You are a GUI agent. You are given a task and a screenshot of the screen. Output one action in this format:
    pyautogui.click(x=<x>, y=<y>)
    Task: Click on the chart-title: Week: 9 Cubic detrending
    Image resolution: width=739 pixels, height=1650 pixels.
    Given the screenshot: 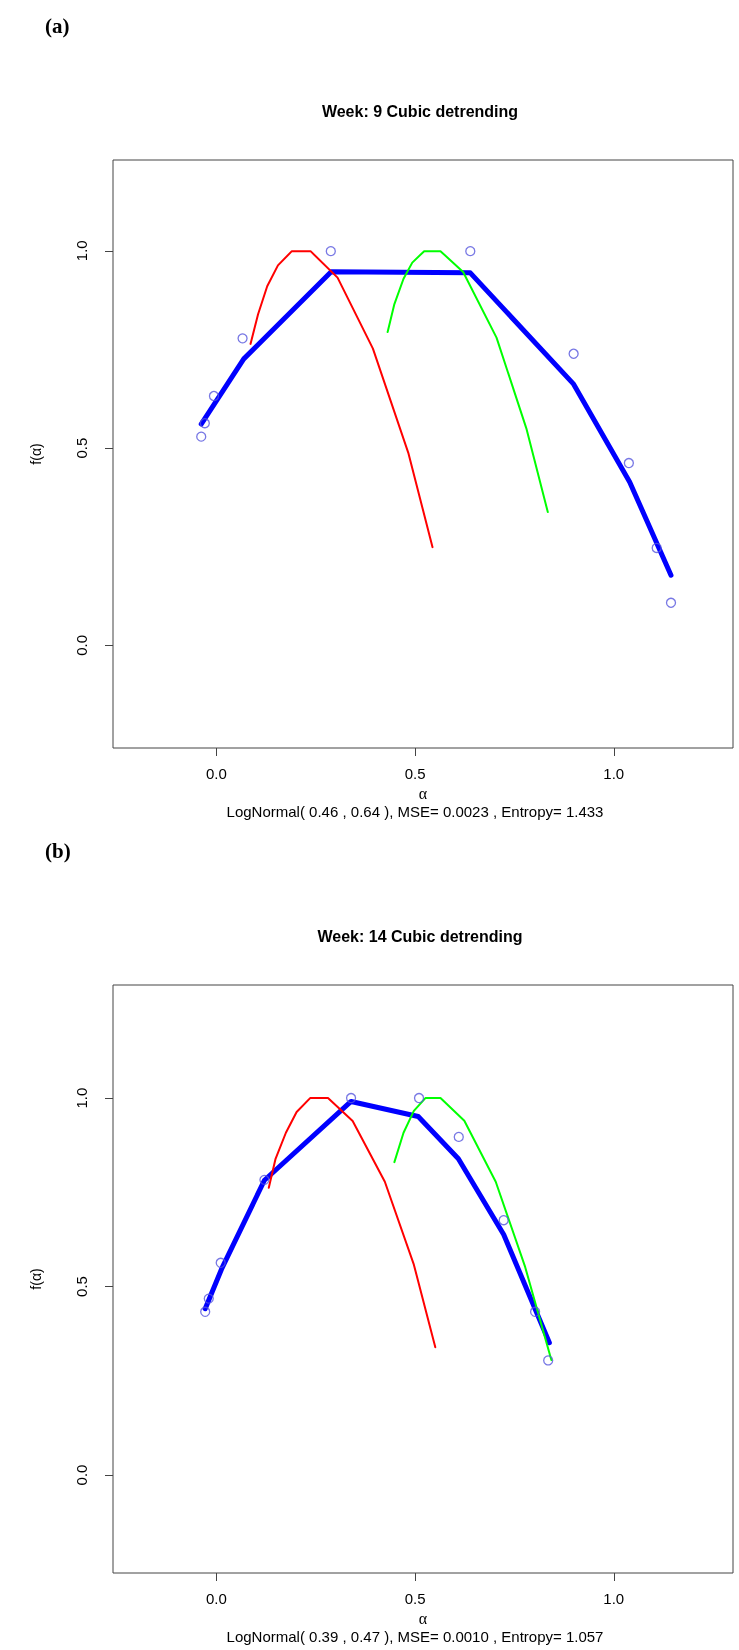 What is the action you would take?
    pyautogui.click(x=420, y=111)
    